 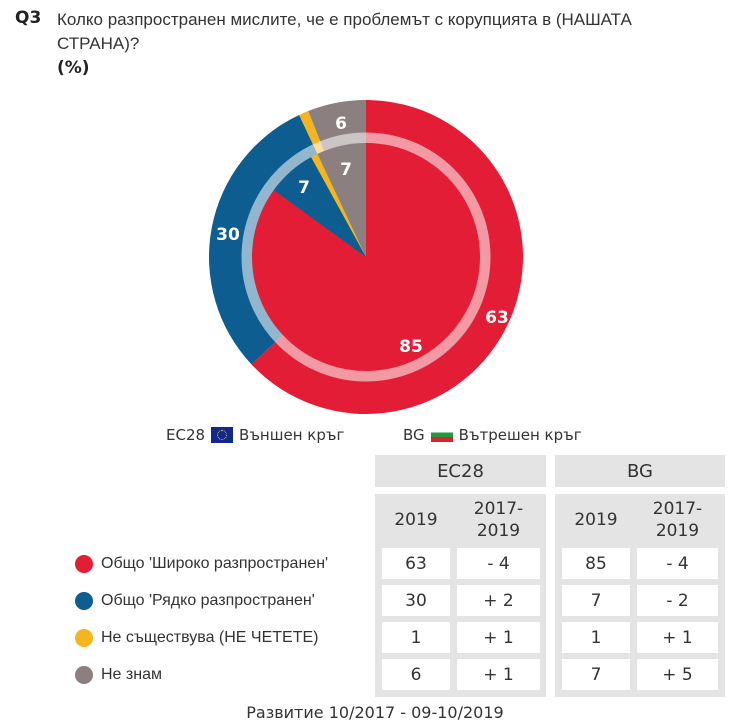 What do you see at coordinates (497, 318) in the screenshot?
I see `pie-value-label: 63` at bounding box center [497, 318].